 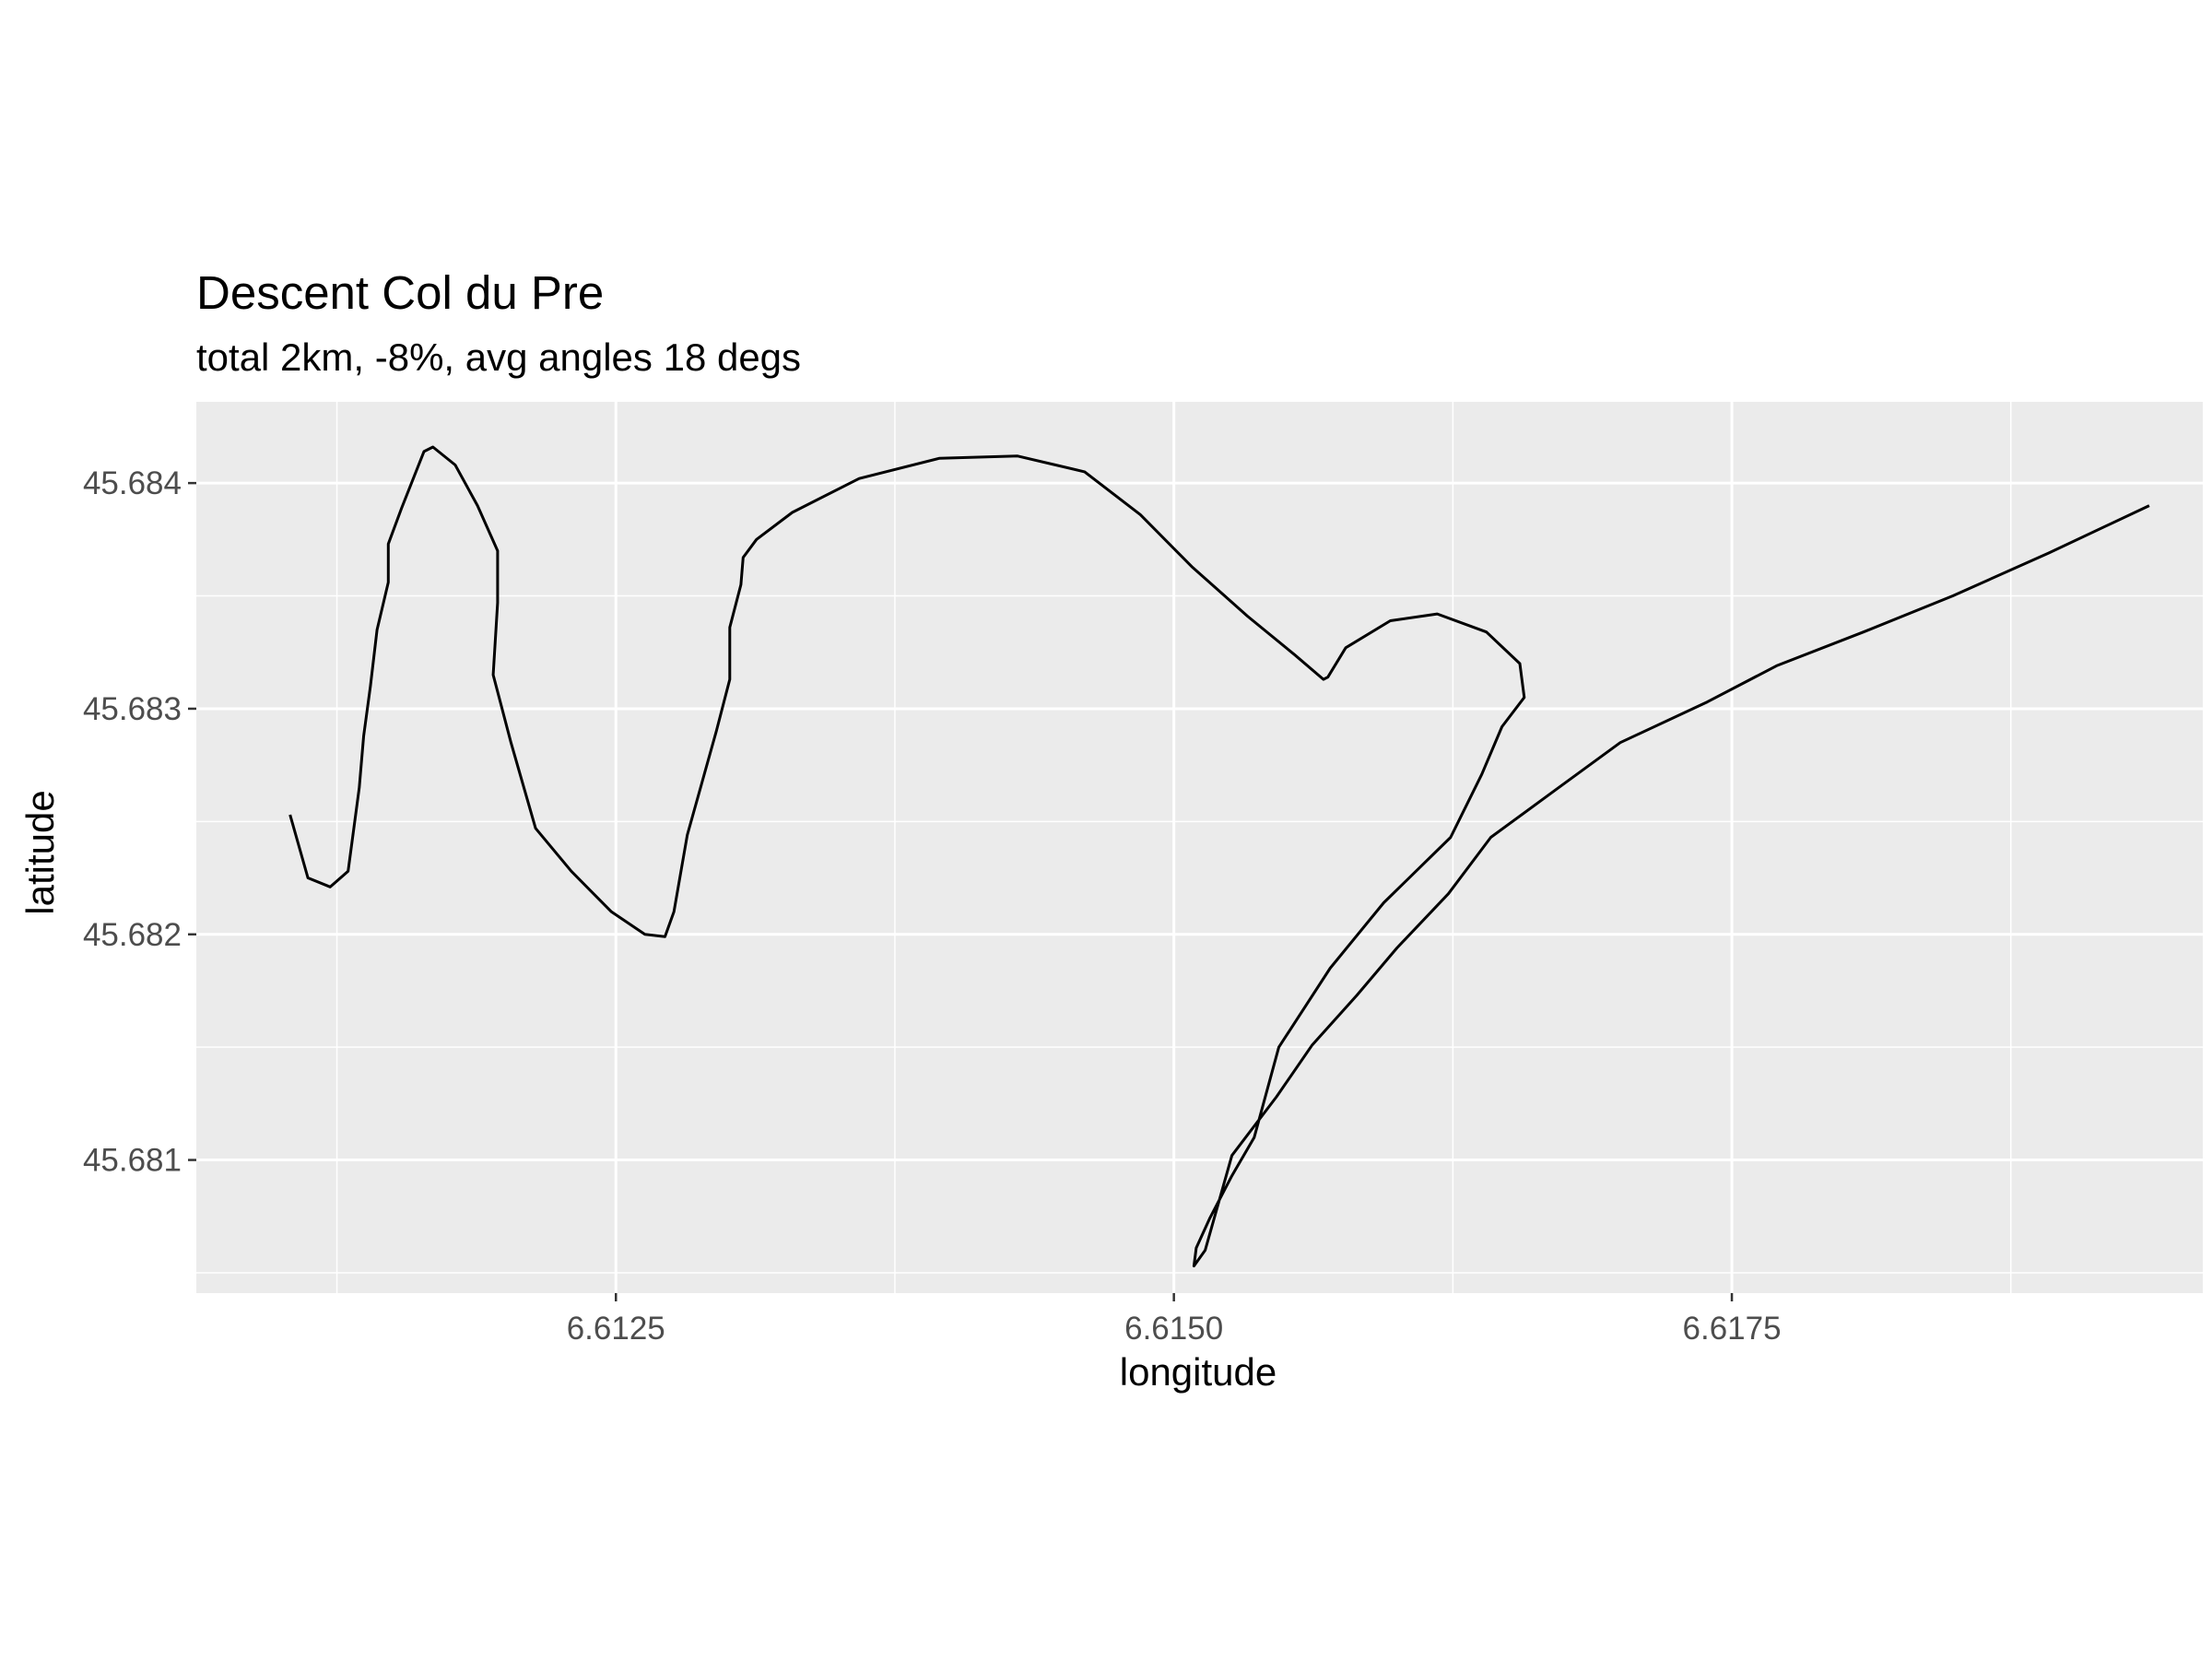 What do you see at coordinates (40, 852) in the screenshot?
I see `y-axis-title: latitude` at bounding box center [40, 852].